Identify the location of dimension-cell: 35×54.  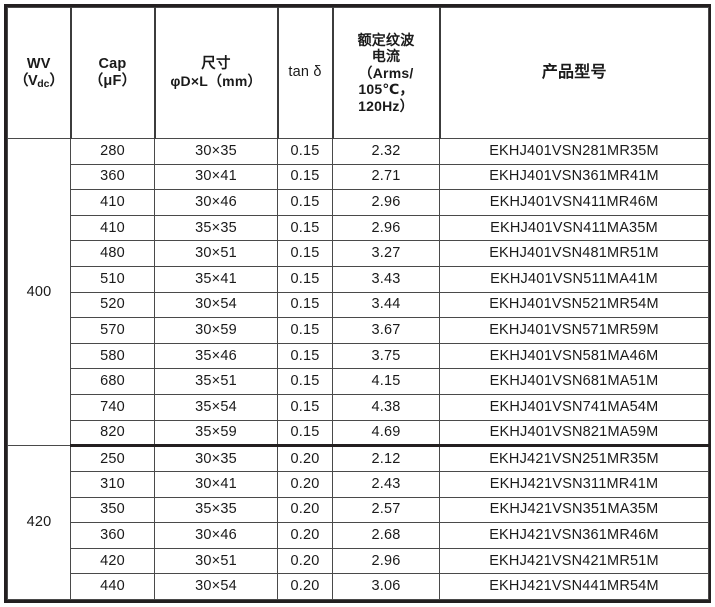
(216, 407).